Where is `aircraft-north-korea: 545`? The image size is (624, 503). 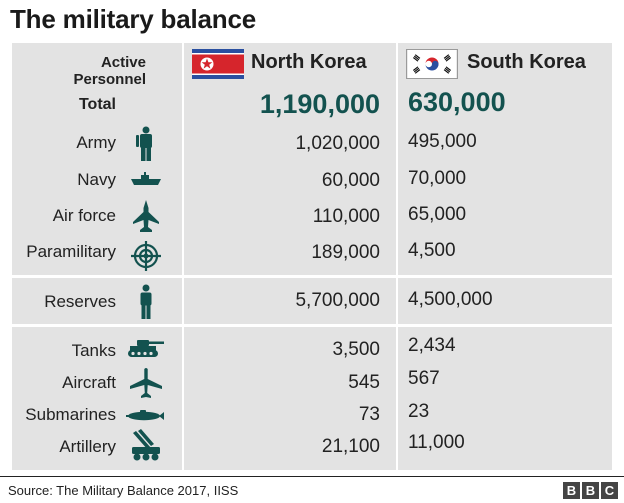
aircraft-north-korea: 545 is located at coordinates (364, 382).